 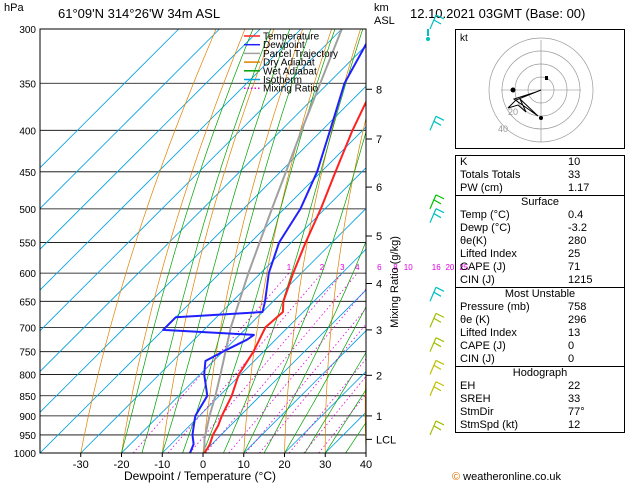 I want to click on temperature-tick-label: 0, so click(x=203, y=465).